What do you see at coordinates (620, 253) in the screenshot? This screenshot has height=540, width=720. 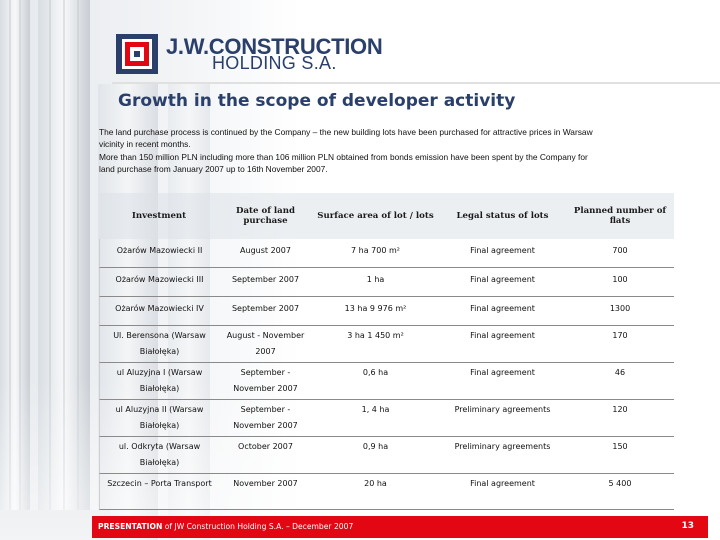 I see `cell-flats: 700` at bounding box center [620, 253].